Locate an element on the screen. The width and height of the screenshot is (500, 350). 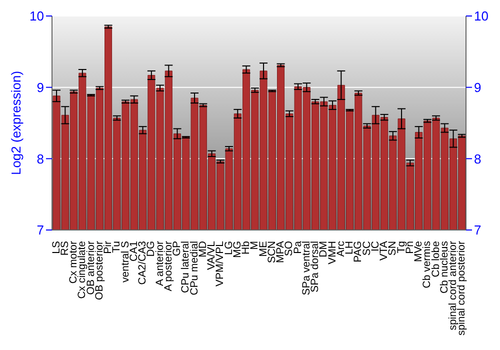
y-axis-title: Log2 (expression) is located at coordinates (16, 123).